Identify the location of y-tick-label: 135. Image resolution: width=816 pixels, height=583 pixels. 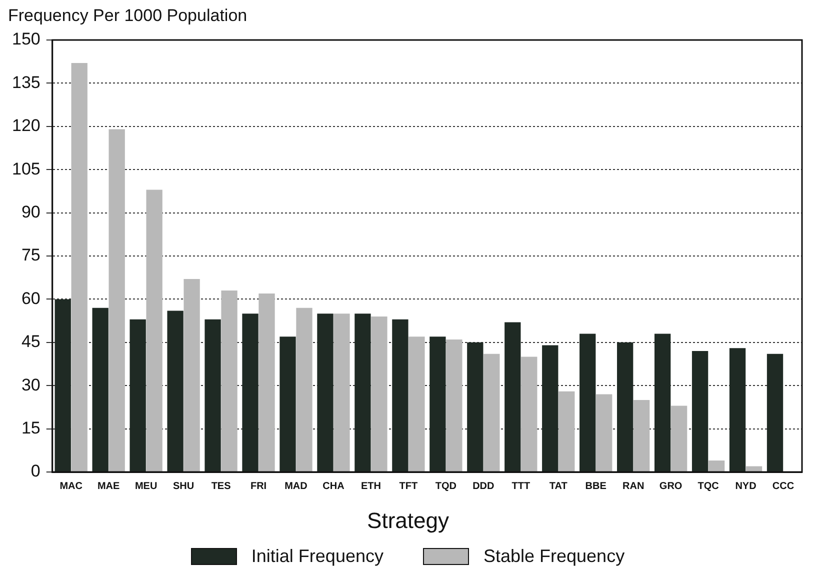
(26, 82).